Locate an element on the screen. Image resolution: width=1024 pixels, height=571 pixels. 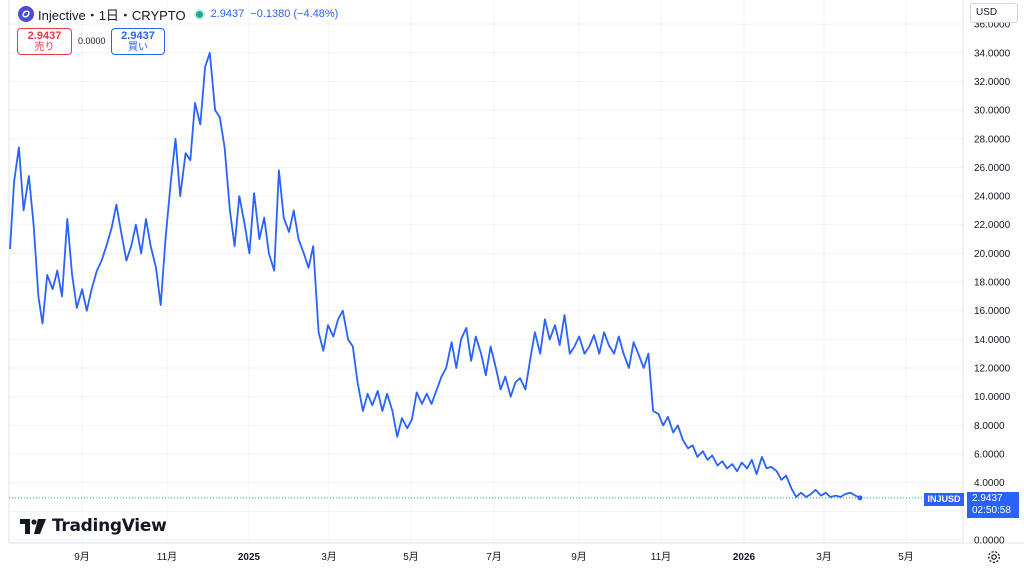
y-tick-label: 14.0000 is located at coordinates (992, 340).